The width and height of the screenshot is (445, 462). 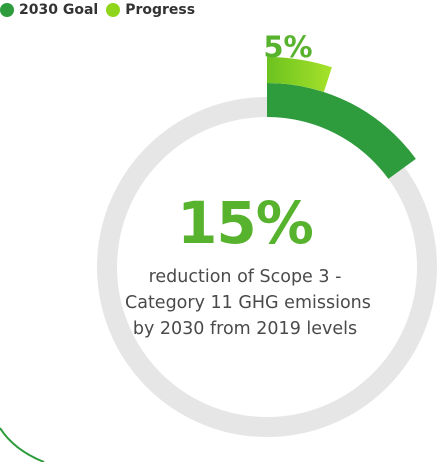 I want to click on legend-item-progress: Progress, so click(x=150, y=10).